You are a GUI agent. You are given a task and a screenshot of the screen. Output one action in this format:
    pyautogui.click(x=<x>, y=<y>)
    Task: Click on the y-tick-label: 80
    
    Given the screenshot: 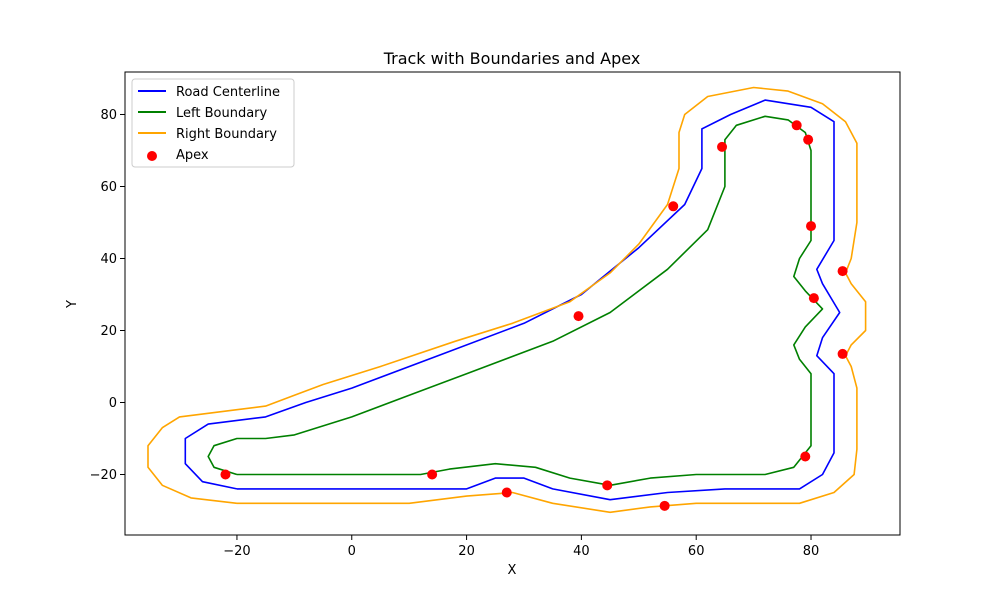 What is the action you would take?
    pyautogui.click(x=108, y=115)
    